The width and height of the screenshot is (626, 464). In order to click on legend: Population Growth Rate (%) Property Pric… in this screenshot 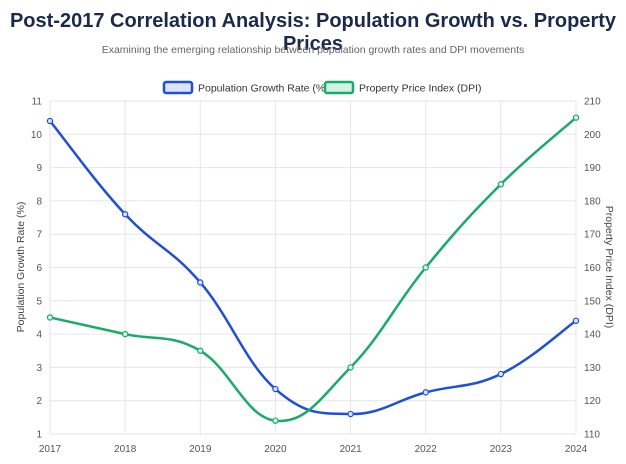, I will do `click(322, 87)`.